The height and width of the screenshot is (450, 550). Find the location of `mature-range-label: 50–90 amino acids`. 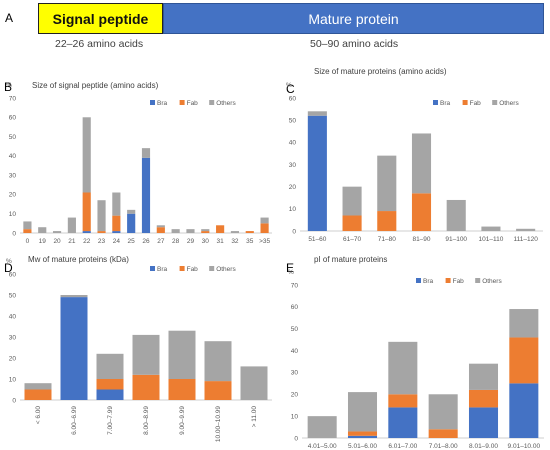

mature-range-label: 50–90 amino acids is located at coordinates (354, 44).